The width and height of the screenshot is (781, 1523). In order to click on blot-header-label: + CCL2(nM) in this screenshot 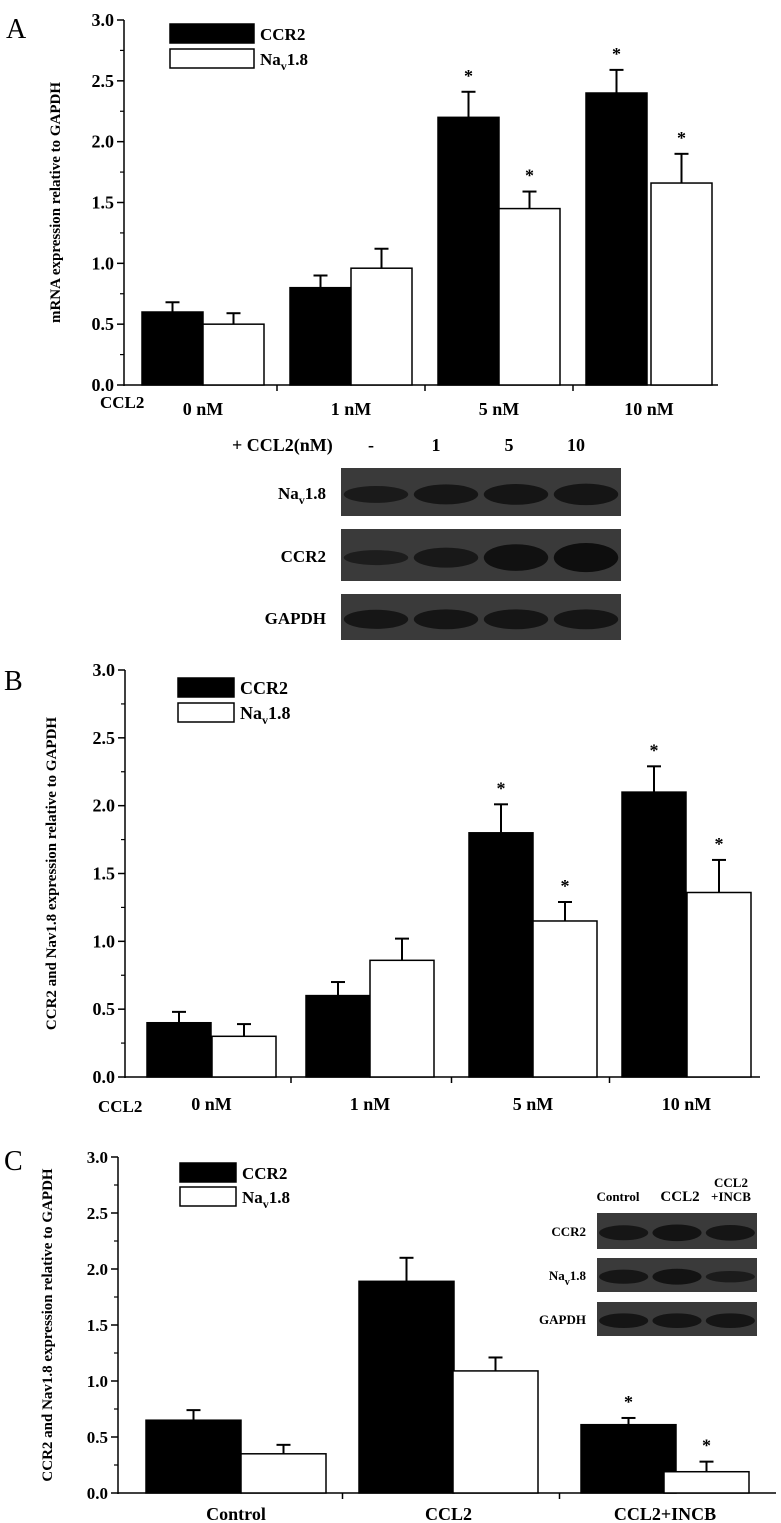, I will do `click(282, 445)`.